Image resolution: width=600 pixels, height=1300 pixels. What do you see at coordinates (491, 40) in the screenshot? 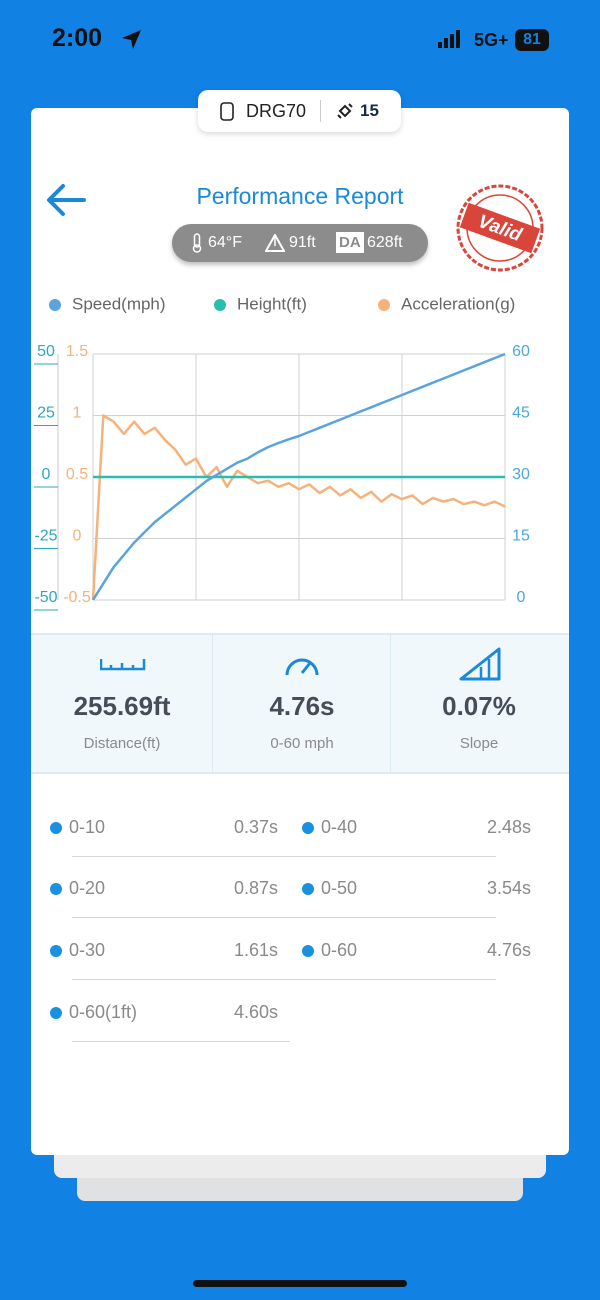
I see `network-label: 5G+` at bounding box center [491, 40].